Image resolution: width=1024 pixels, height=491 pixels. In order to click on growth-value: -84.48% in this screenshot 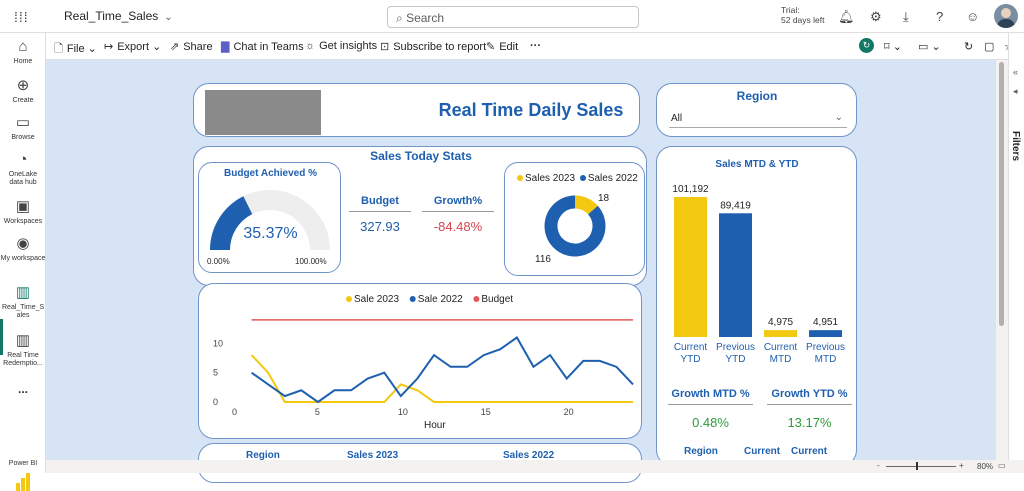, I will do `click(458, 226)`.